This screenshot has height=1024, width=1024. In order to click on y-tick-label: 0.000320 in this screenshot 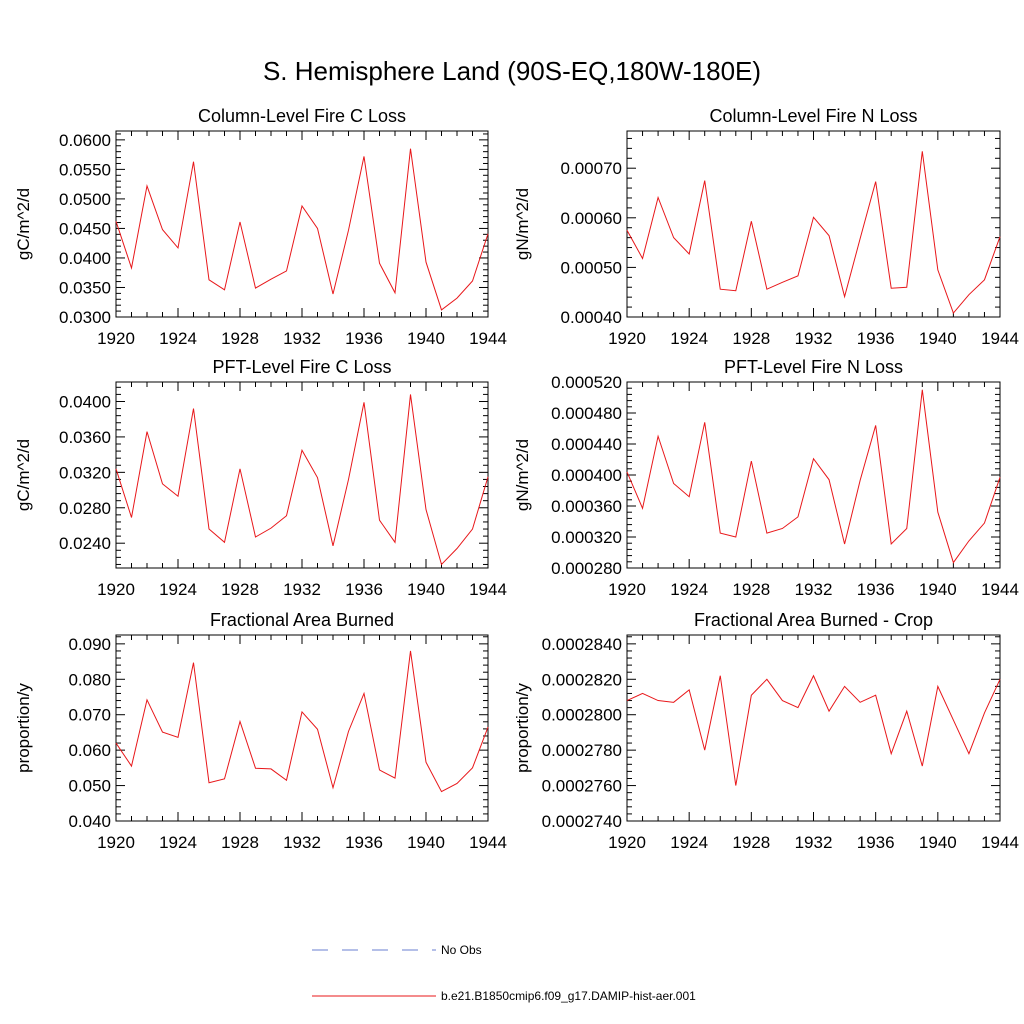, I will do `click(586, 537)`.